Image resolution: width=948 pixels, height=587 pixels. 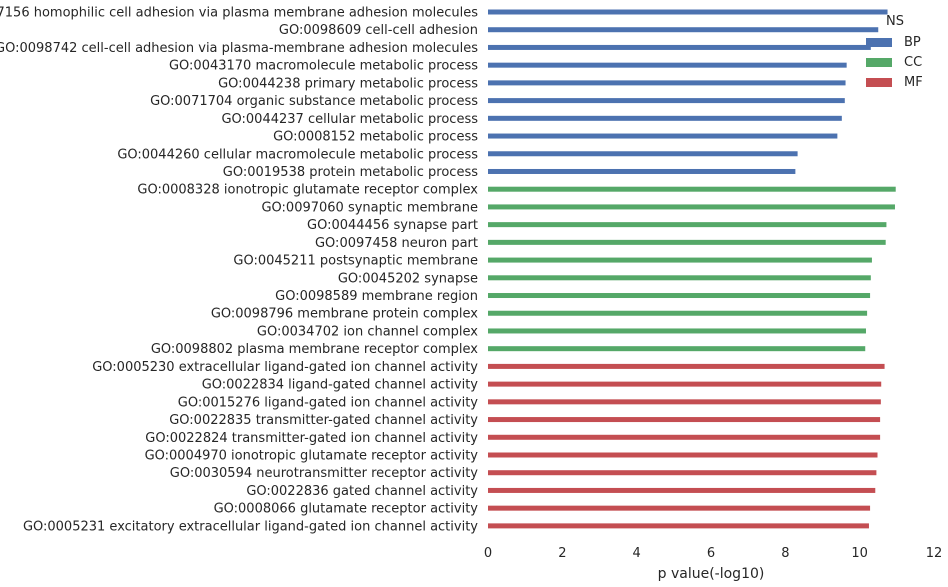 I want to click on category-label: GO:0097060 synaptic membrane, so click(x=369, y=207).